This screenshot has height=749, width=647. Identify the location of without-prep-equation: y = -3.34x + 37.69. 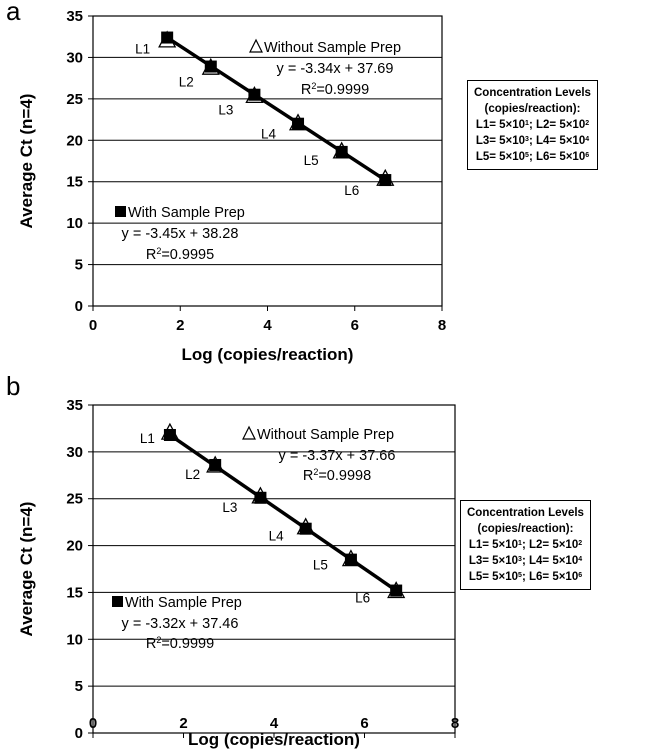
(335, 69).